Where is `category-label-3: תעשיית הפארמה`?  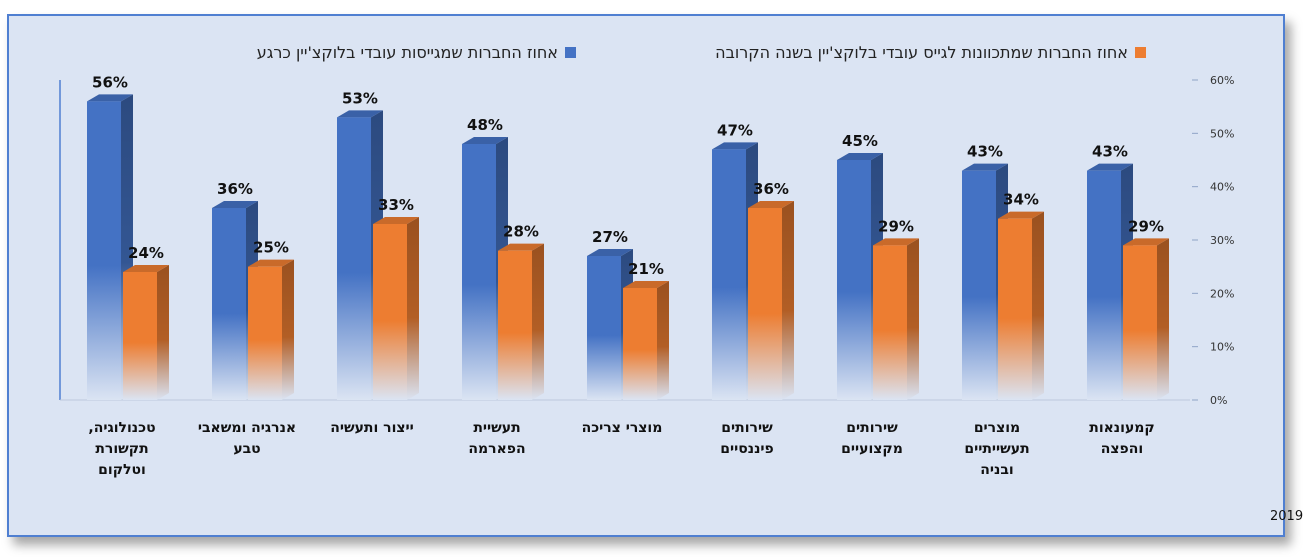 category-label-3: תעשיית הפארמה is located at coordinates (496, 438).